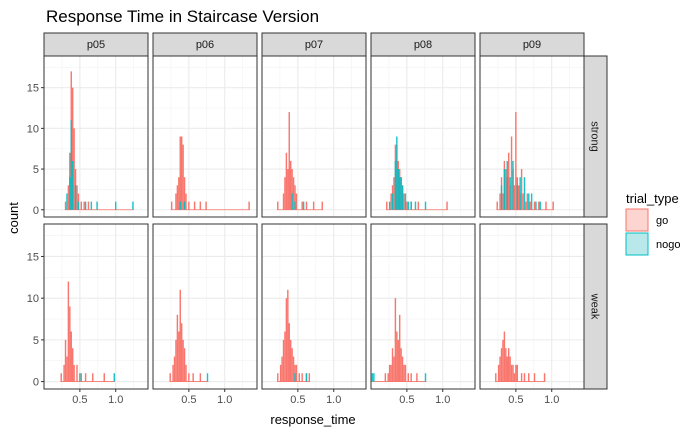 The width and height of the screenshot is (700, 432). What do you see at coordinates (312, 419) in the screenshot?
I see `x-axis-title: response_time` at bounding box center [312, 419].